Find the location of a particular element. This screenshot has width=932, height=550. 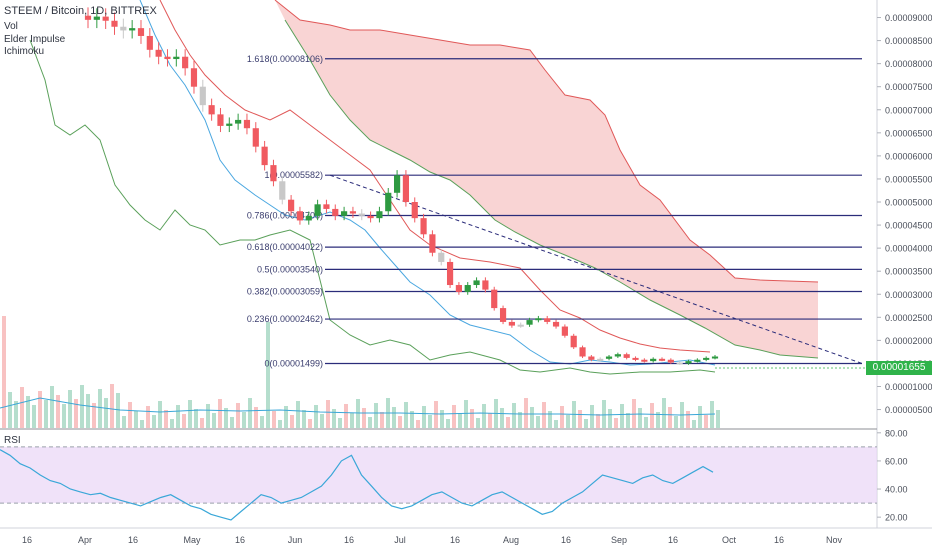

rsi-line is located at coordinates (357, 485).